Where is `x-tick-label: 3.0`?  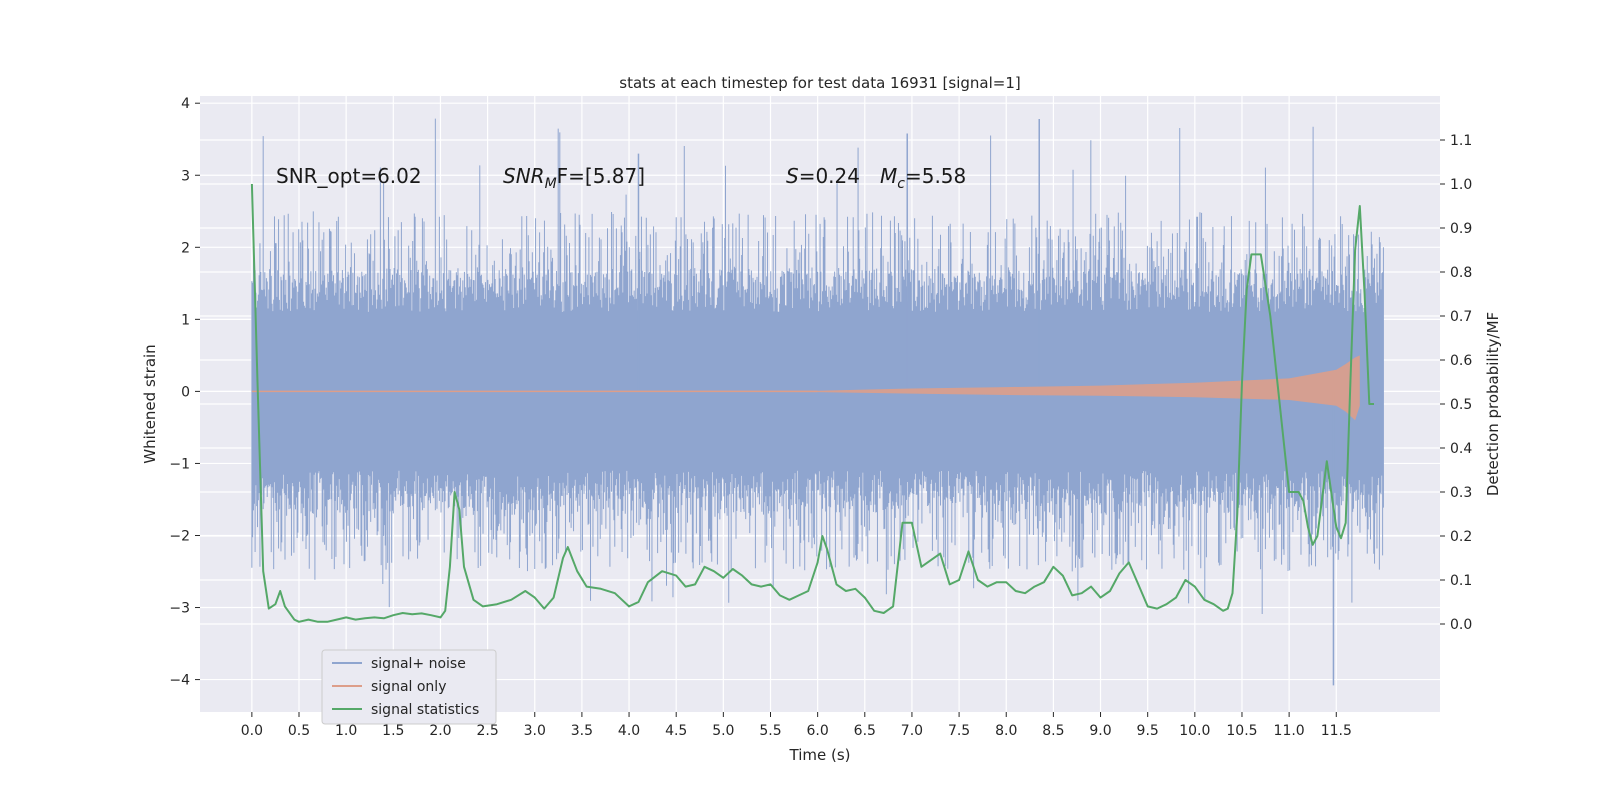
x-tick-label: 3.0 is located at coordinates (535, 731).